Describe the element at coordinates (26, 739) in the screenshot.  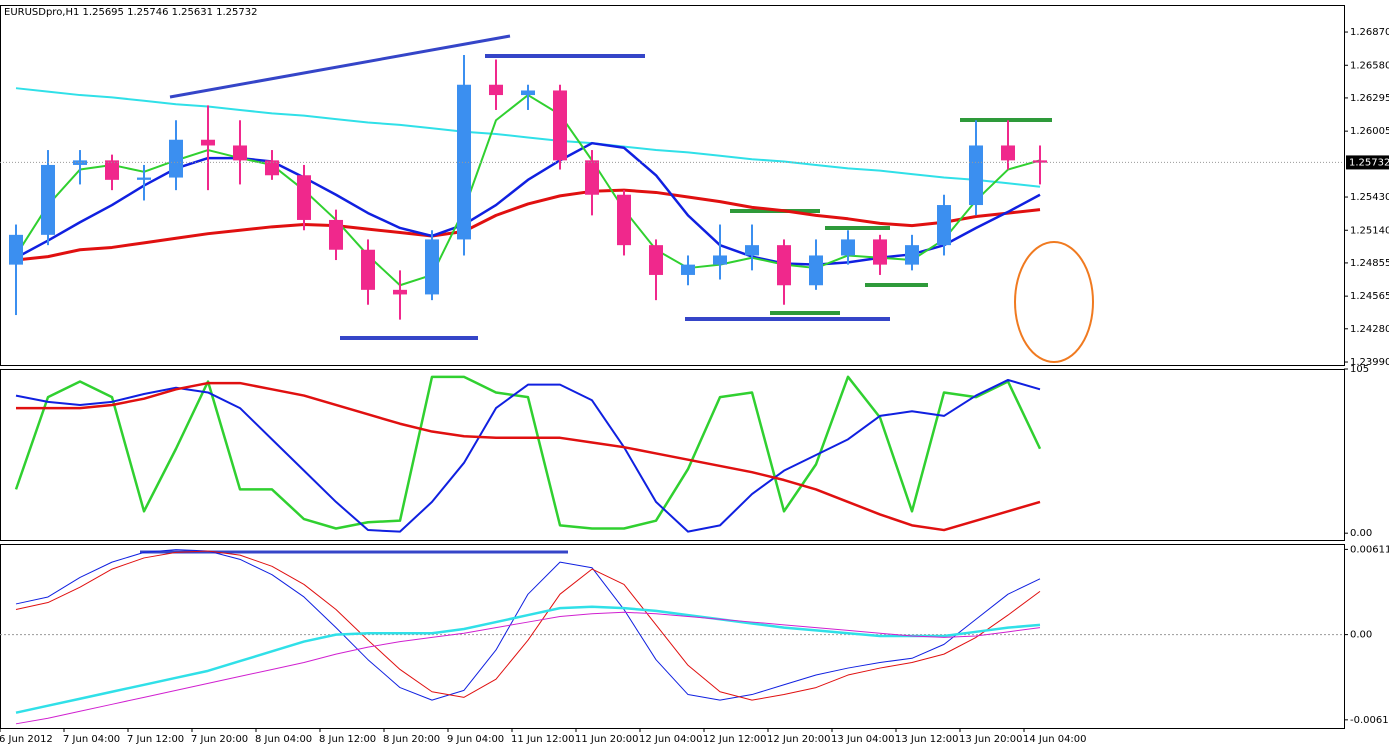
I see `x-tick-label: 6 Jun 2012` at that location.